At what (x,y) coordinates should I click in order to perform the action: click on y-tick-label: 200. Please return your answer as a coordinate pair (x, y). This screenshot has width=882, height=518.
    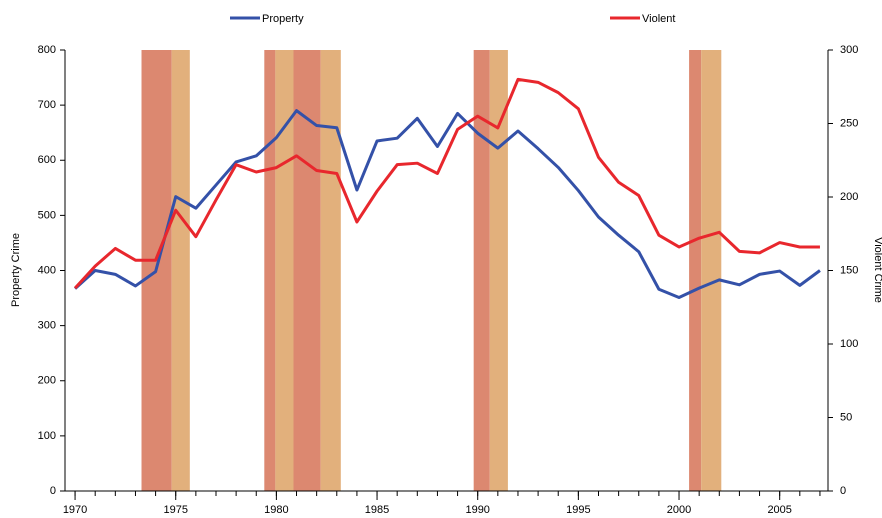
    Looking at the image, I should click on (47, 381).